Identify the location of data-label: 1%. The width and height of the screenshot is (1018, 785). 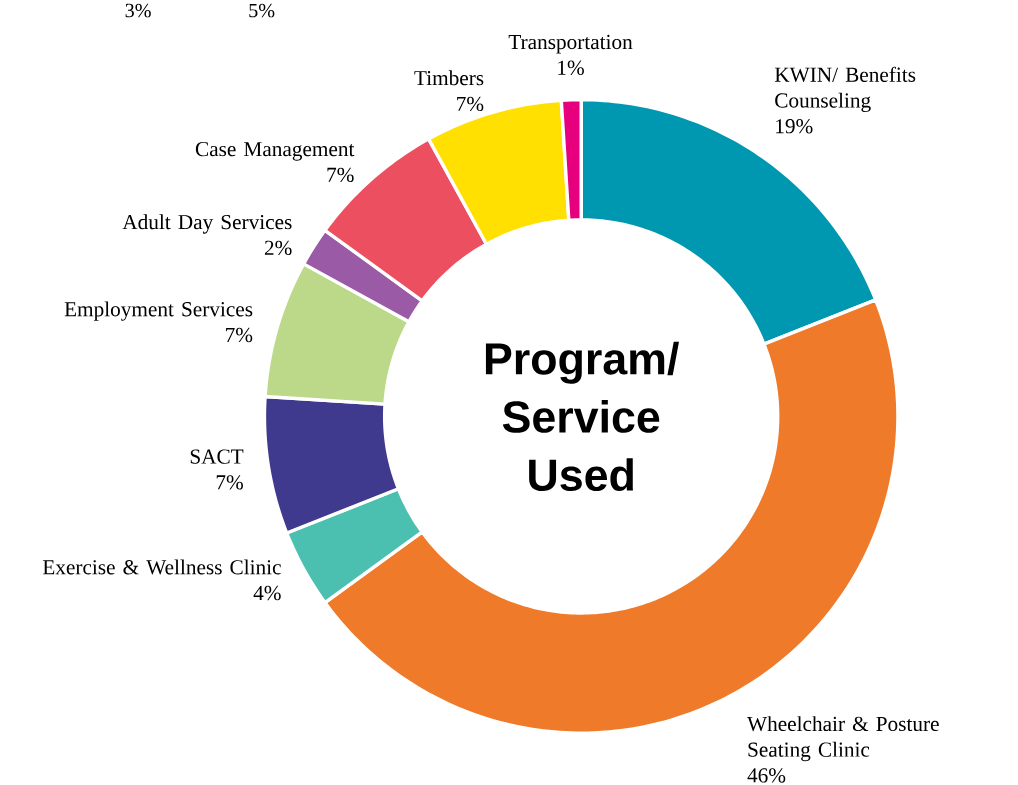
(571, 68).